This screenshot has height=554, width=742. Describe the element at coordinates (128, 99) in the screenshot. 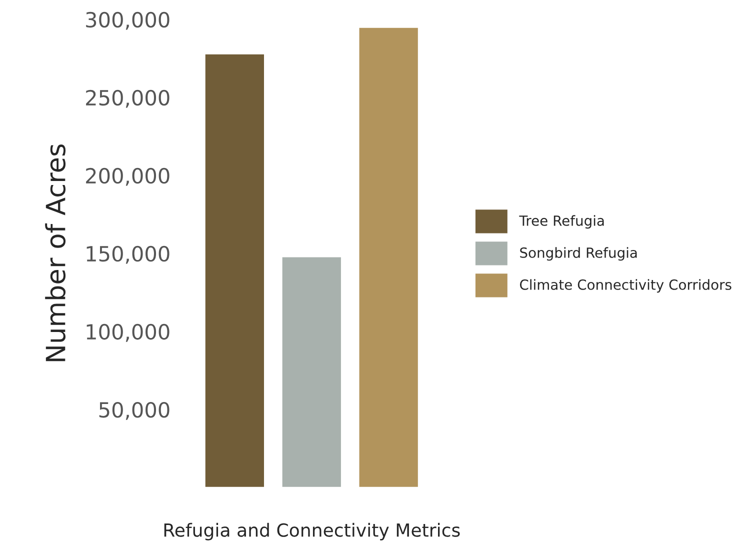

I see `y-tick-label: 250,000` at that location.